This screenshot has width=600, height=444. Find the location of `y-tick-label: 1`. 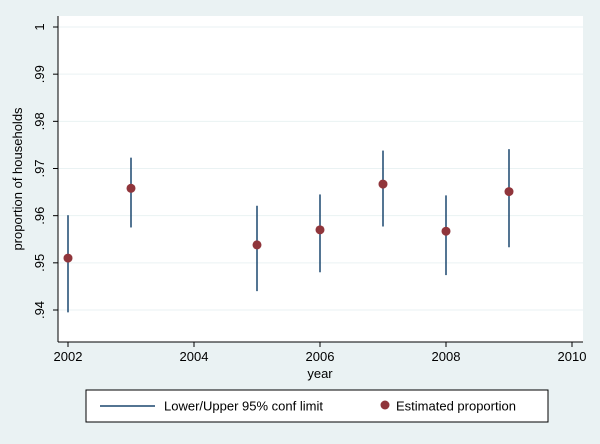

y-tick-label: 1 is located at coordinates (39, 26).